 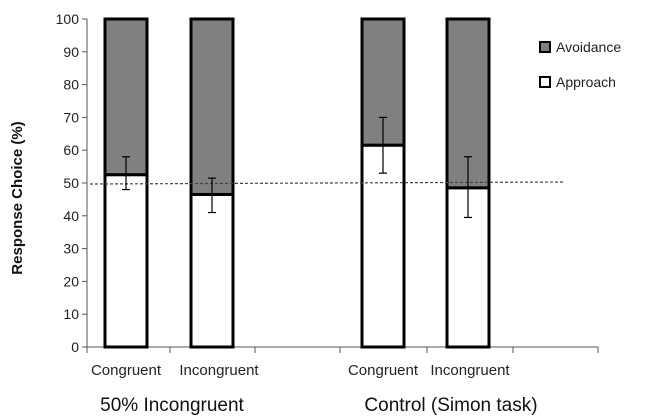 I want to click on y-tick-label-30: 30, so click(x=71, y=249).